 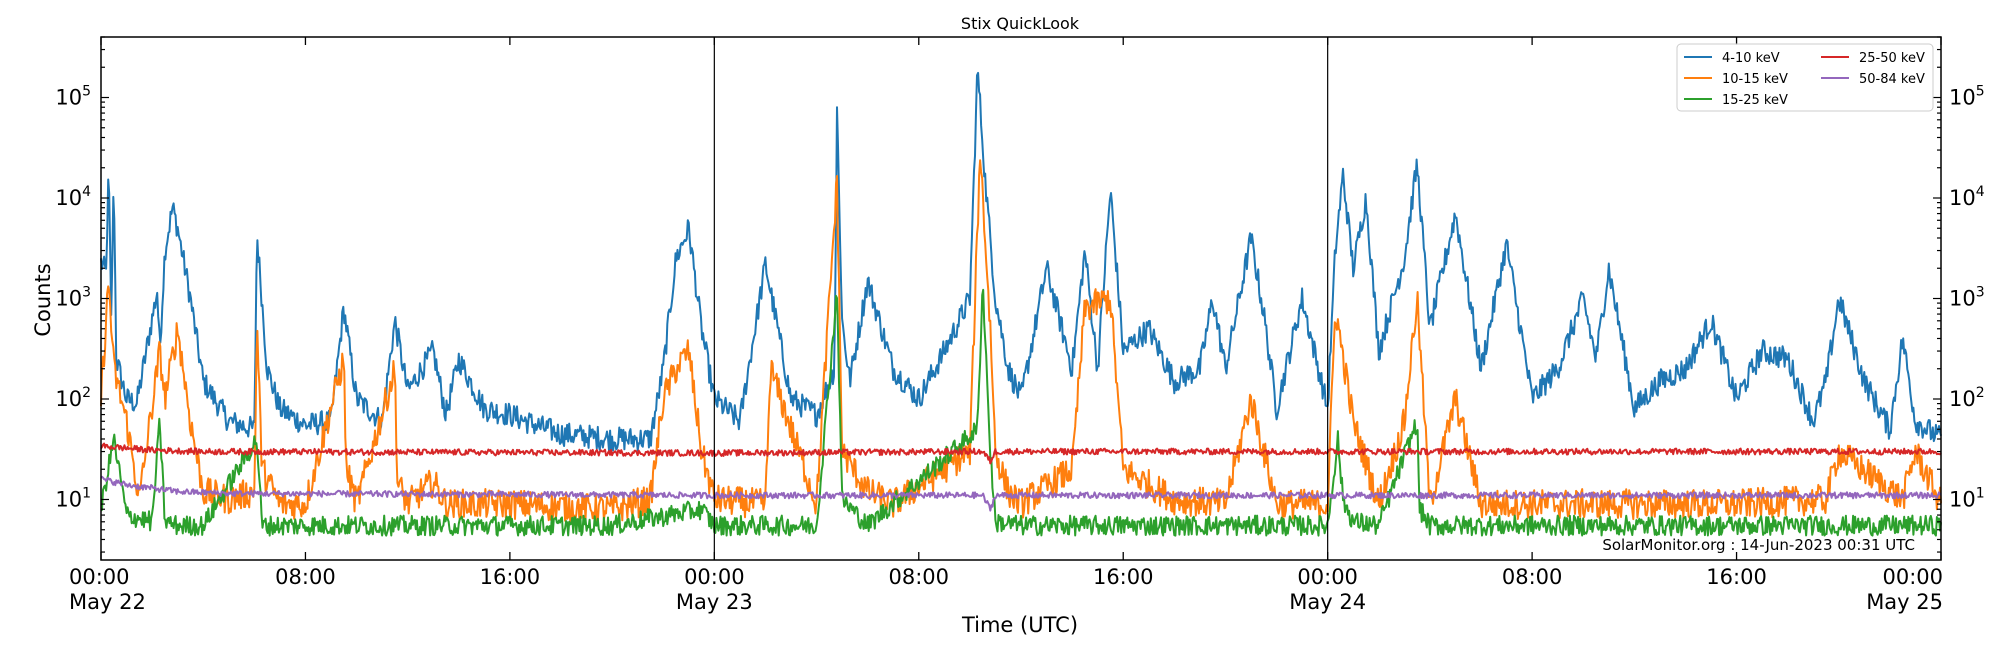 What do you see at coordinates (1751, 58) in the screenshot?
I see `legend-label: 4-10 keV` at bounding box center [1751, 58].